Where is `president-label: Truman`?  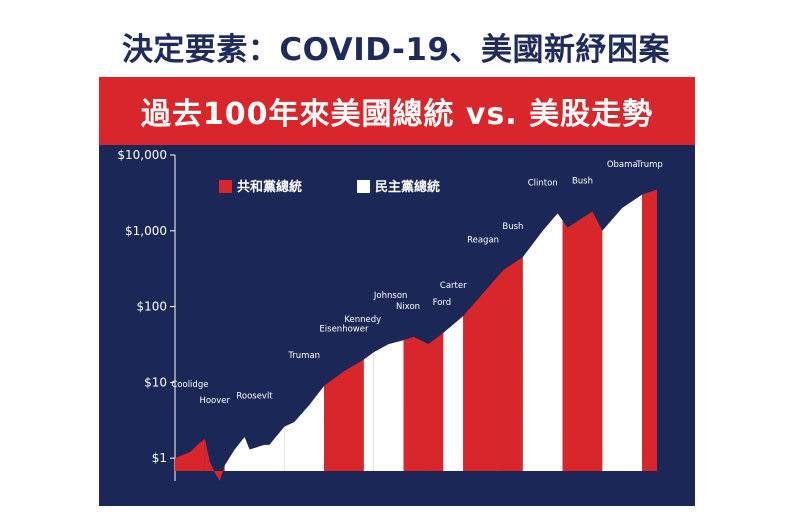
president-label: Truman is located at coordinates (303, 356).